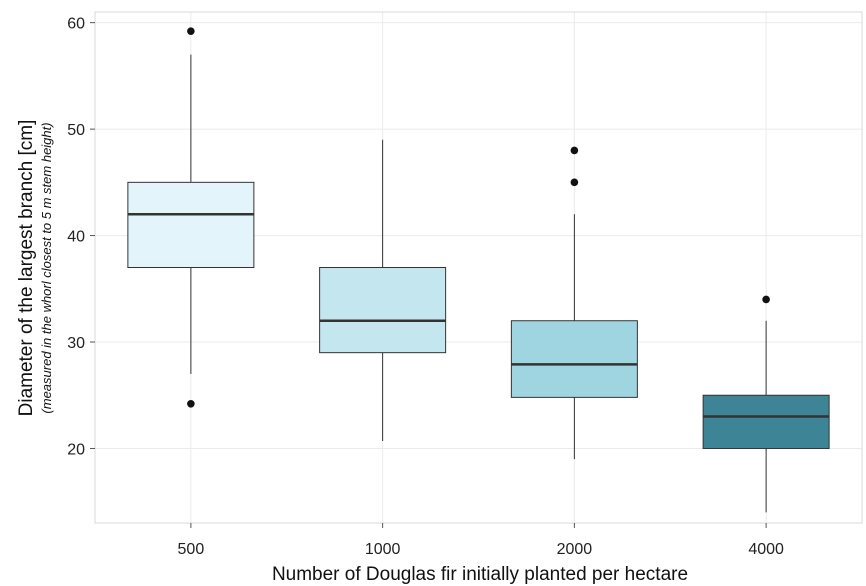 This screenshot has width=866, height=586. I want to click on x-tick-label: 500, so click(191, 549).